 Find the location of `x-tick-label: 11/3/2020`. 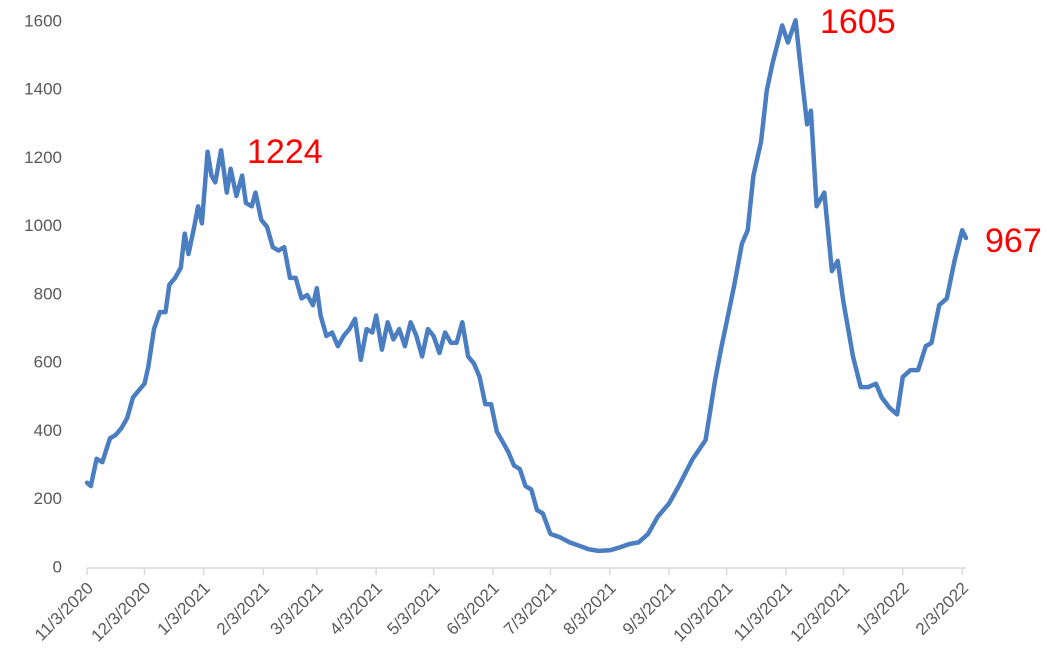

x-tick-label: 11/3/2020 is located at coordinates (64, 612).